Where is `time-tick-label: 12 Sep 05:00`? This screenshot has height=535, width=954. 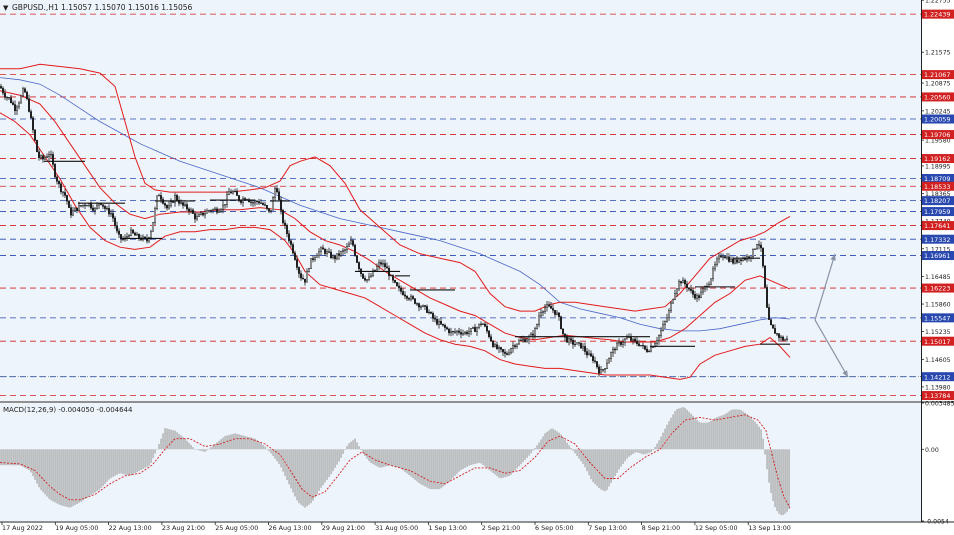
time-tick-label: 12 Sep 05:00 is located at coordinates (716, 528).